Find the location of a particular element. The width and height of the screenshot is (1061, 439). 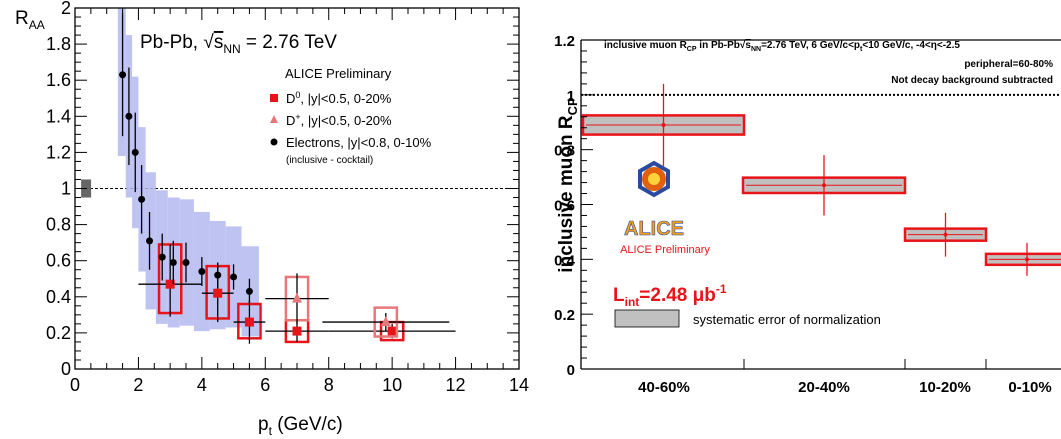

alice-logo-caption: ALICE Preliminary is located at coordinates (665, 250).